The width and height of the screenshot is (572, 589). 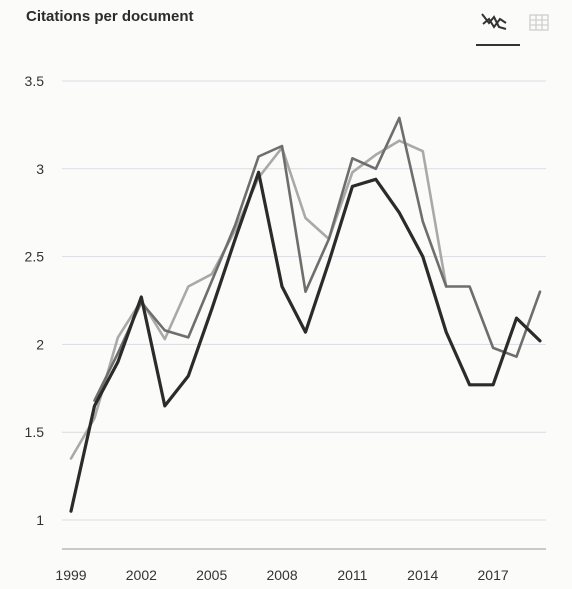 What do you see at coordinates (352, 575) in the screenshot?
I see `x-tick-label: 2011` at bounding box center [352, 575].